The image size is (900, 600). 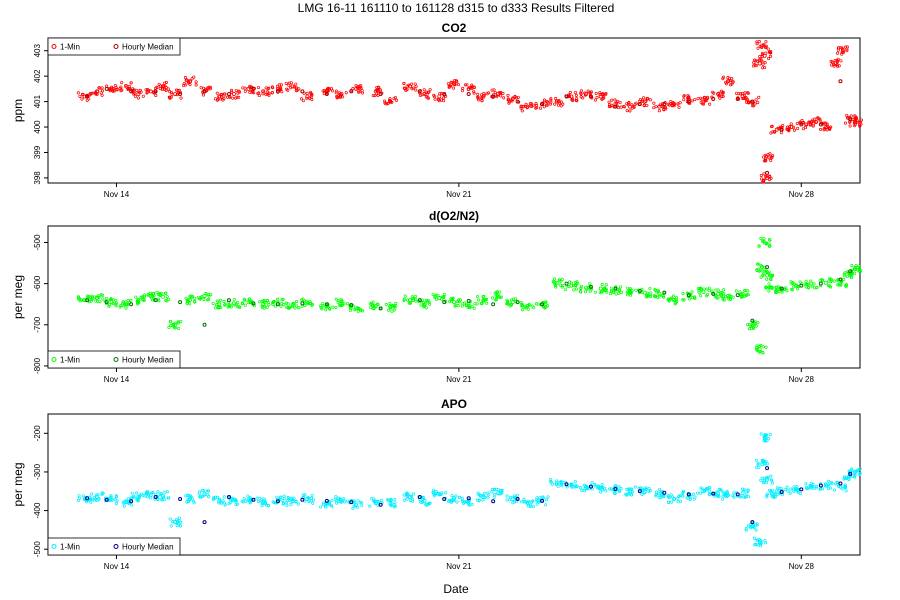 What do you see at coordinates (116, 359) in the screenshot?
I see `panel1-legend-marker` at bounding box center [116, 359].